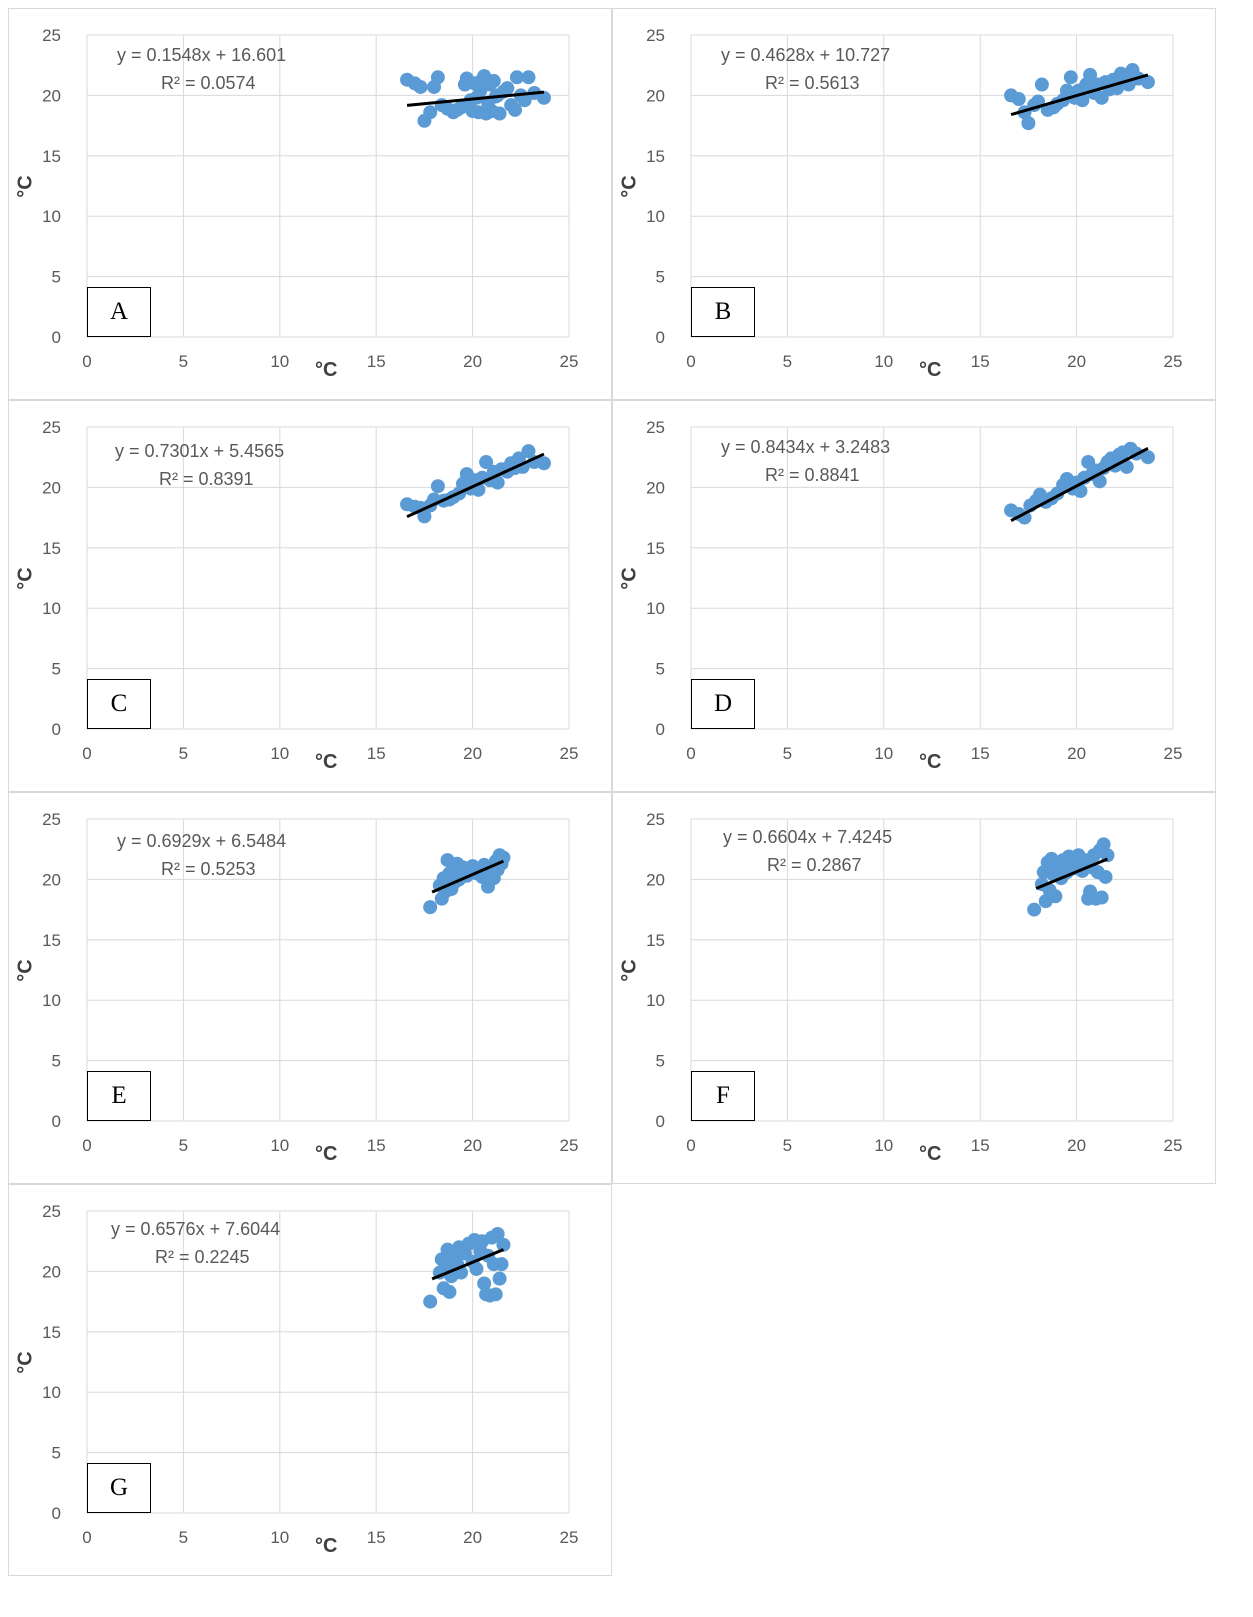  What do you see at coordinates (812, 83) in the screenshot?
I see `r-squared-label: R² = 0.5613` at bounding box center [812, 83].